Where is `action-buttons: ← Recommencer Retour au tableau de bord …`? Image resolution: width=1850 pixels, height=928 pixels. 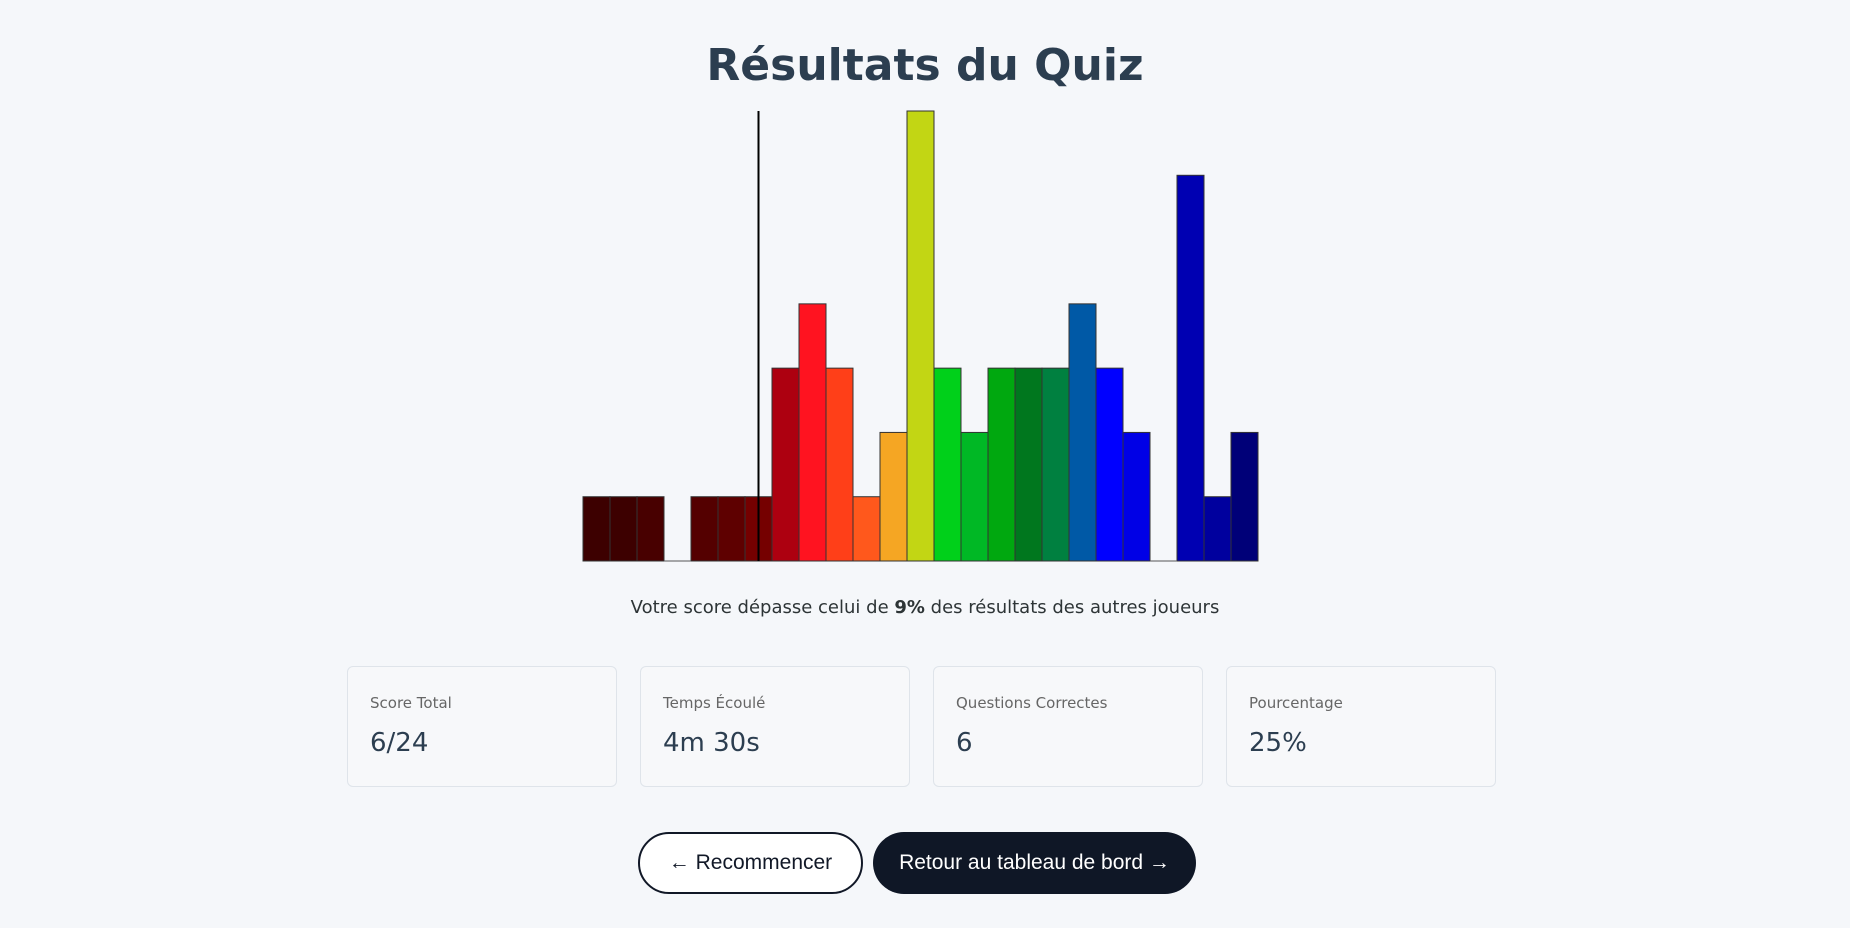 action-buttons: ← Recommencer Retour au tableau de bord … is located at coordinates (917, 863).